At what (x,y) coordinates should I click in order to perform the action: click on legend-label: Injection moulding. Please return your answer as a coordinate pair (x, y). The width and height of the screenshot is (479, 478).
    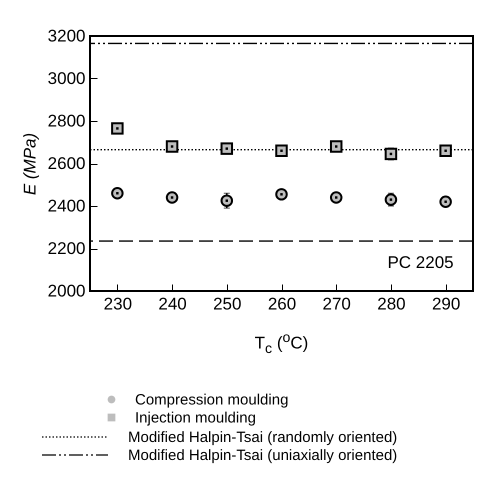
    Looking at the image, I should click on (195, 418).